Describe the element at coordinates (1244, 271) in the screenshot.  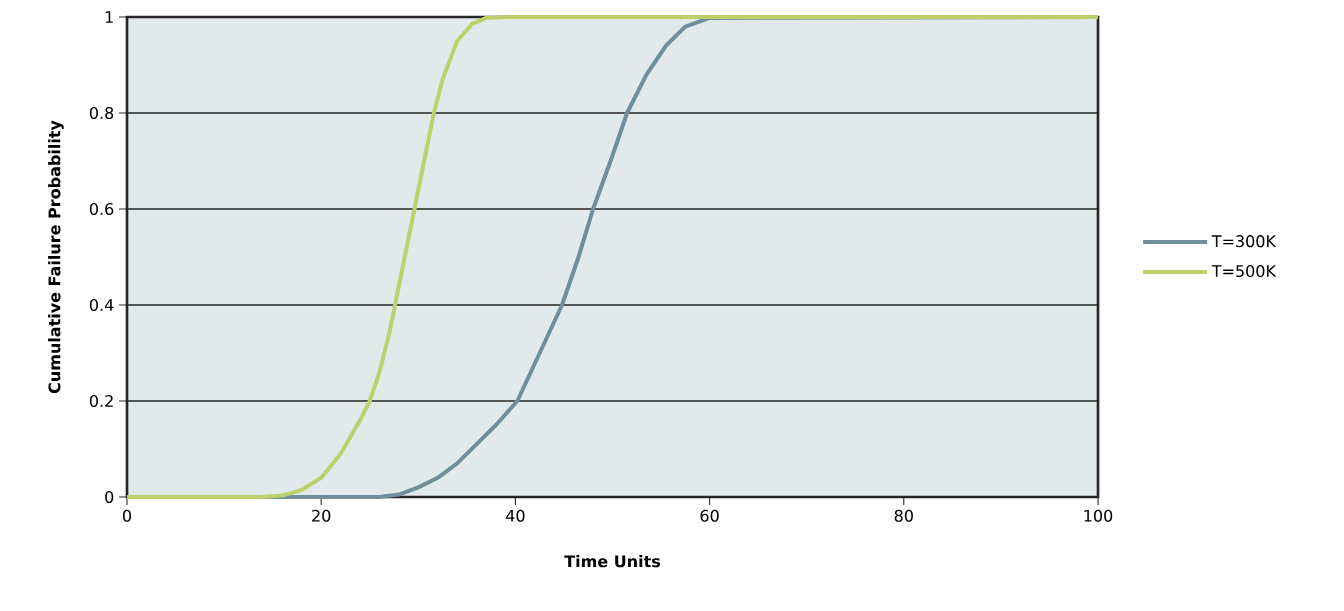
I see `legend-label: T=500K` at that location.